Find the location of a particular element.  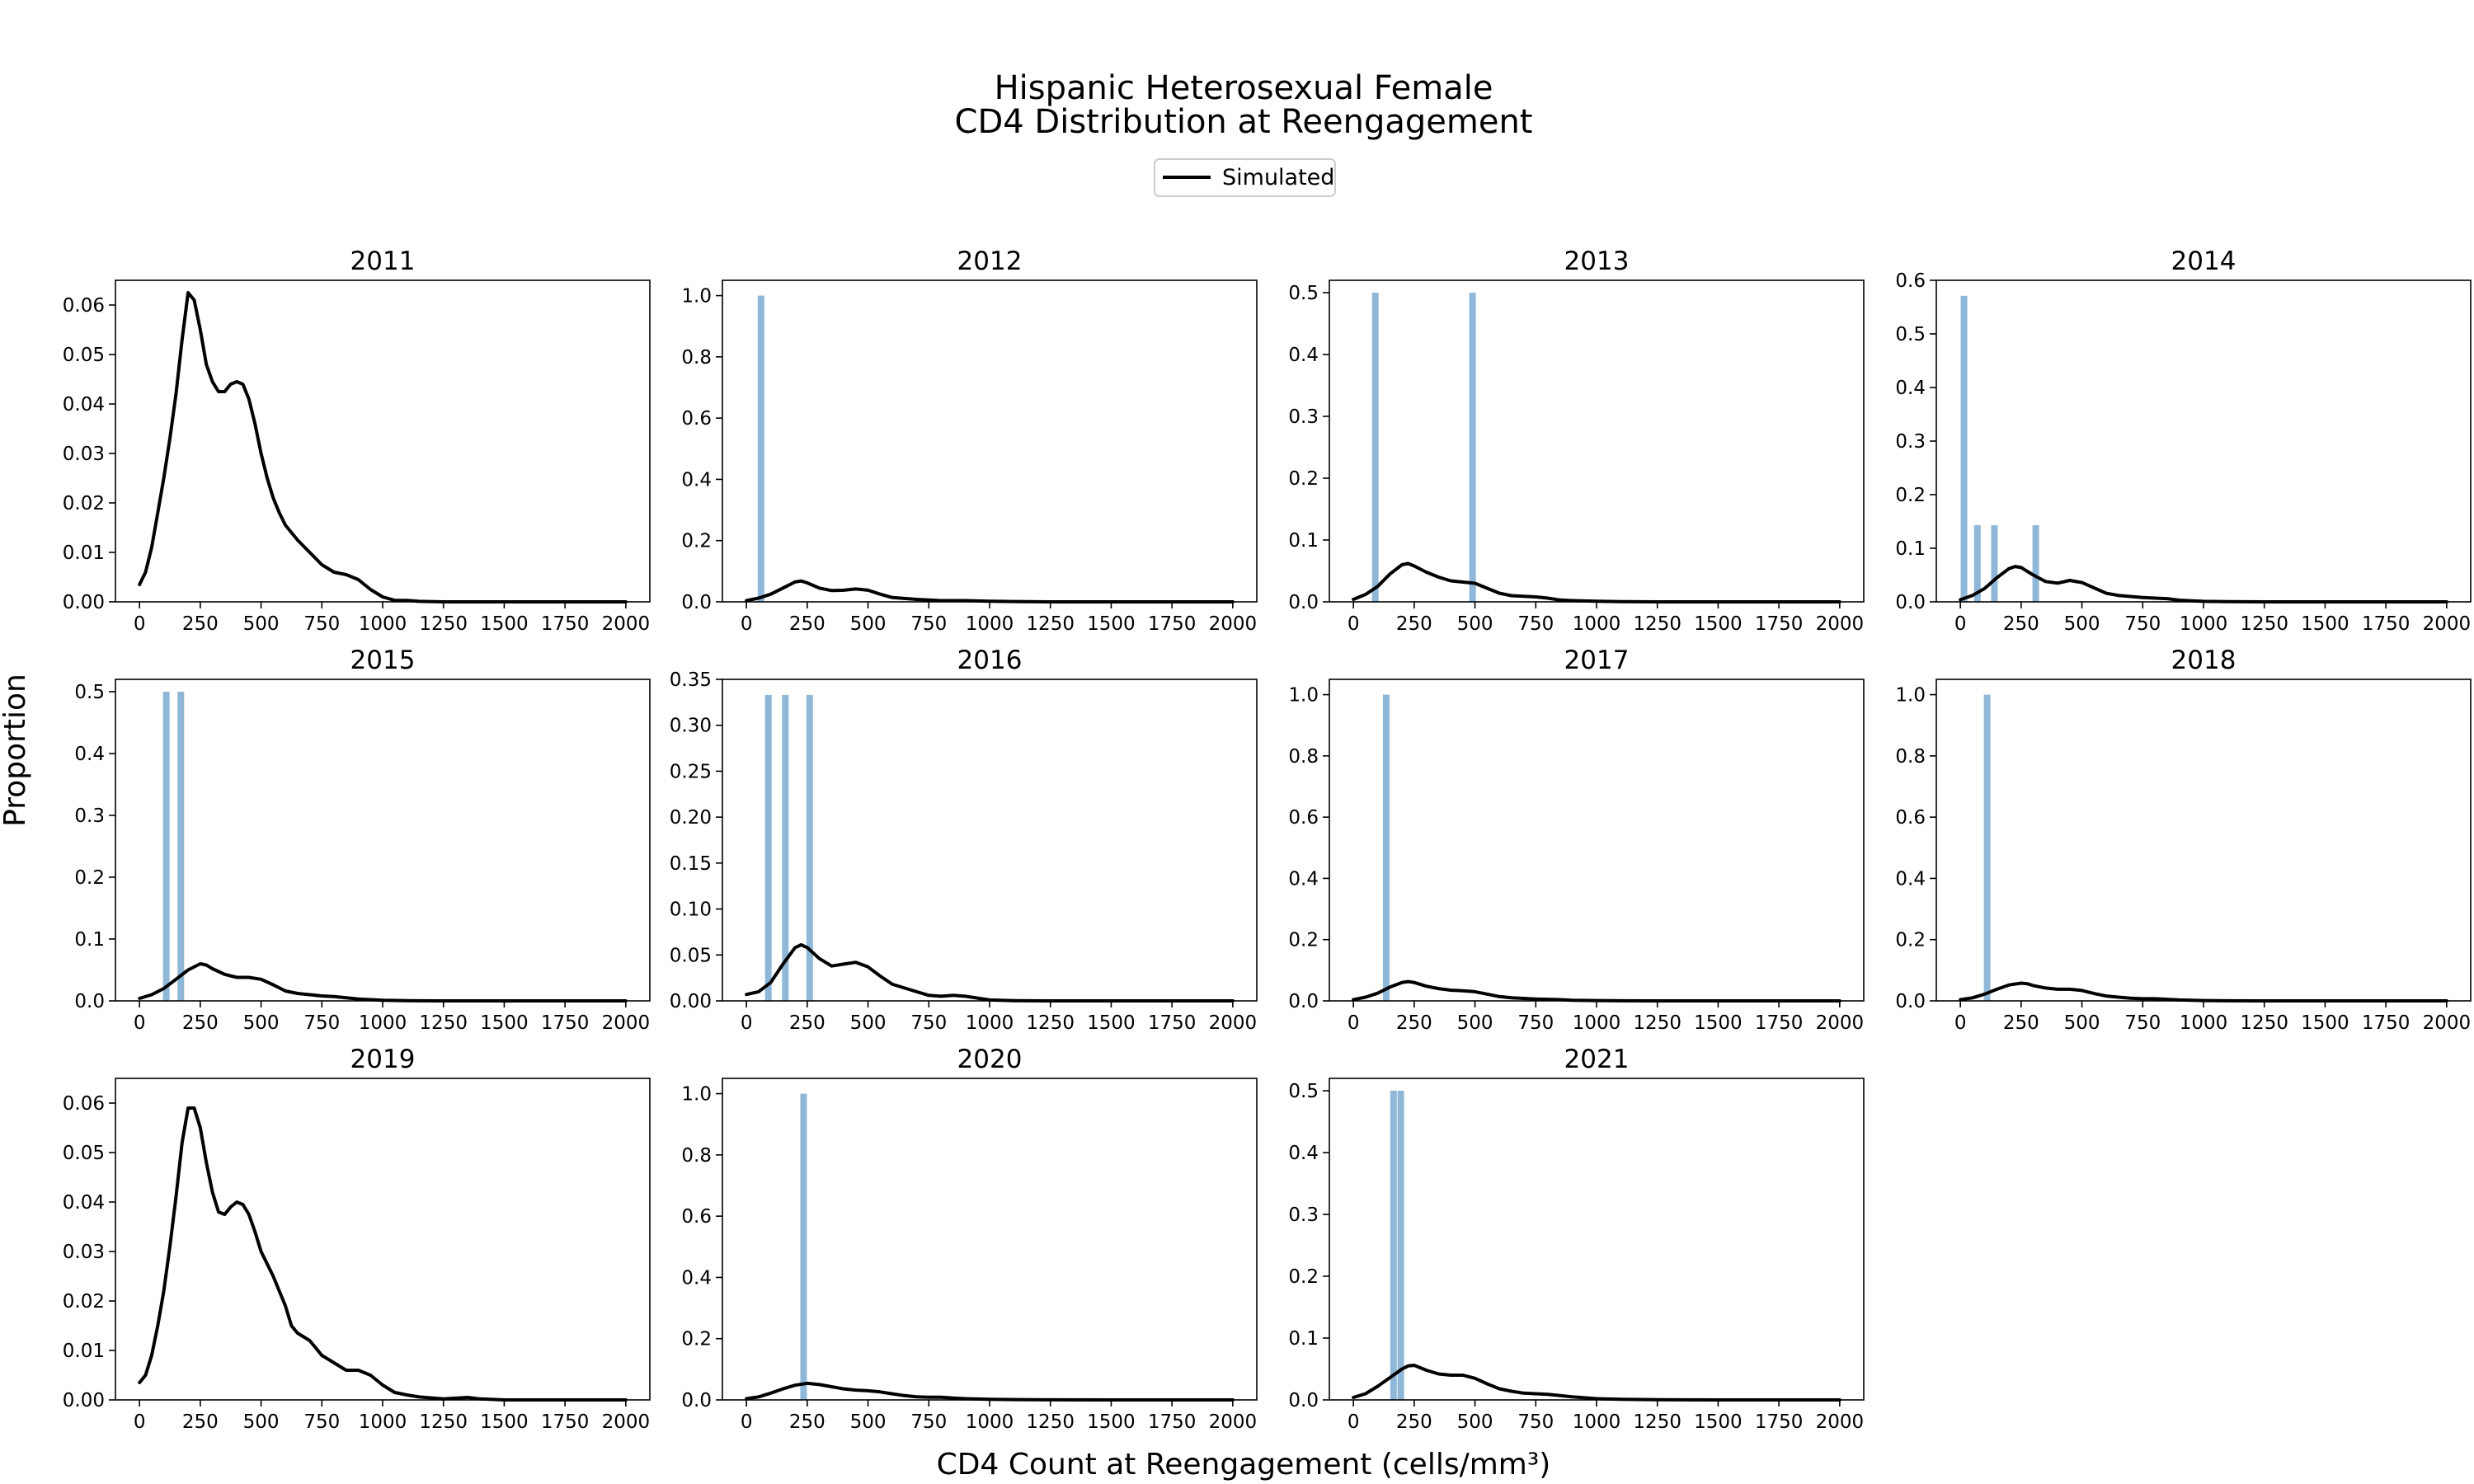

y-tick-label: 0.35 is located at coordinates (691, 680).